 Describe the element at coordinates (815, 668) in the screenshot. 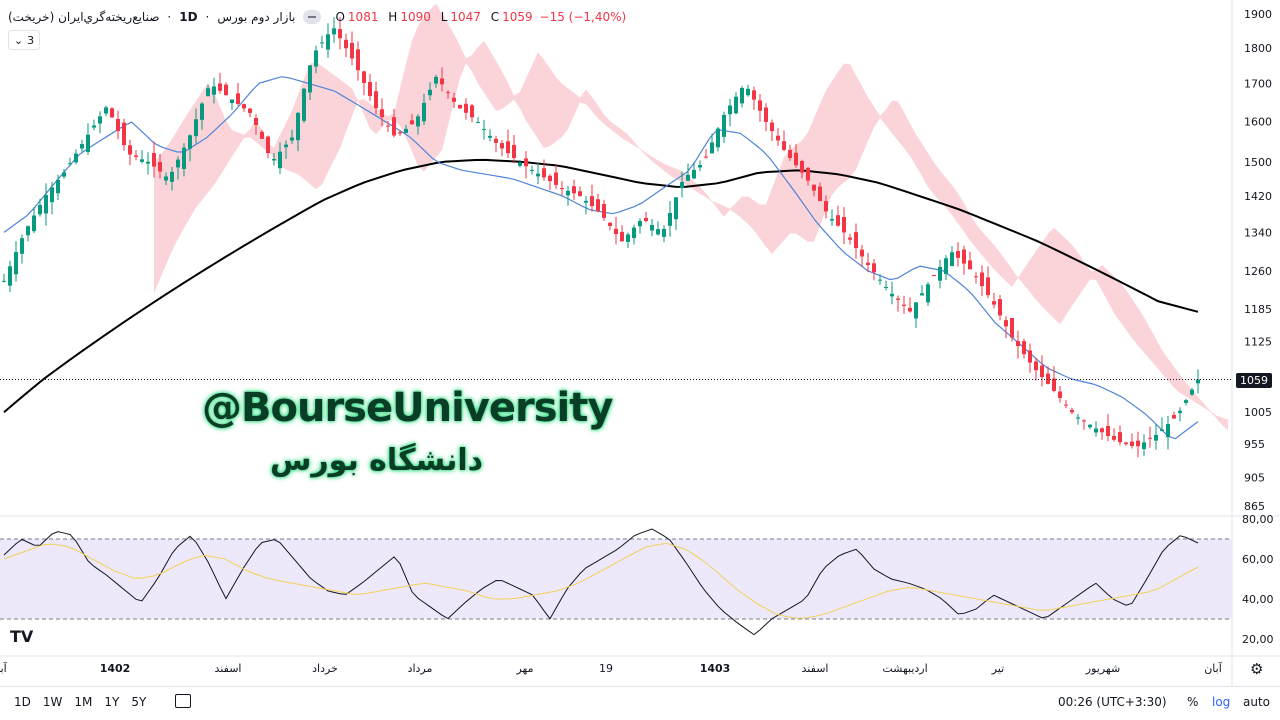

I see `time-tick-label: اسفند` at that location.